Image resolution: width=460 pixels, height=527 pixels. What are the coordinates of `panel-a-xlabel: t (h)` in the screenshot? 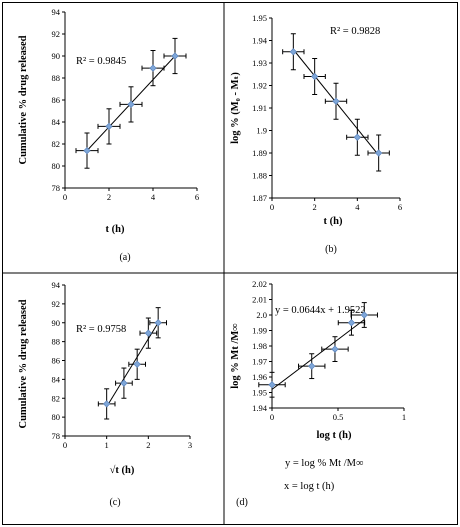 It's located at (115, 229).